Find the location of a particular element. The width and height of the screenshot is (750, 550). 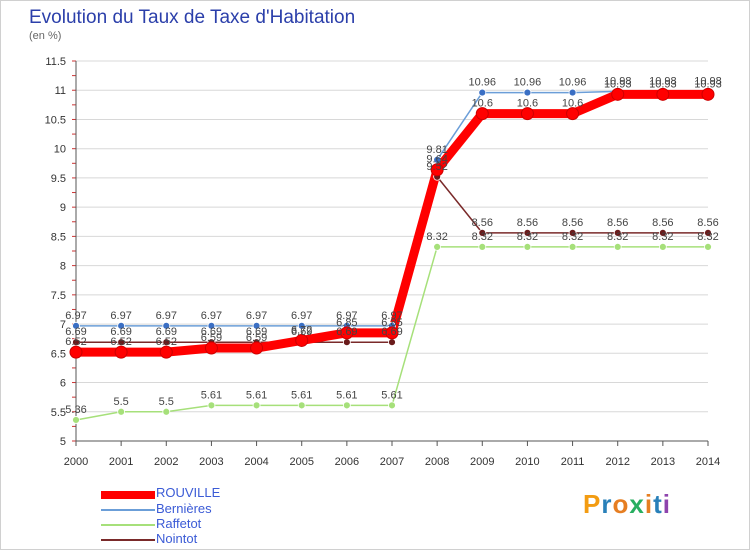

y-tick-label: 7 is located at coordinates (63, 325).